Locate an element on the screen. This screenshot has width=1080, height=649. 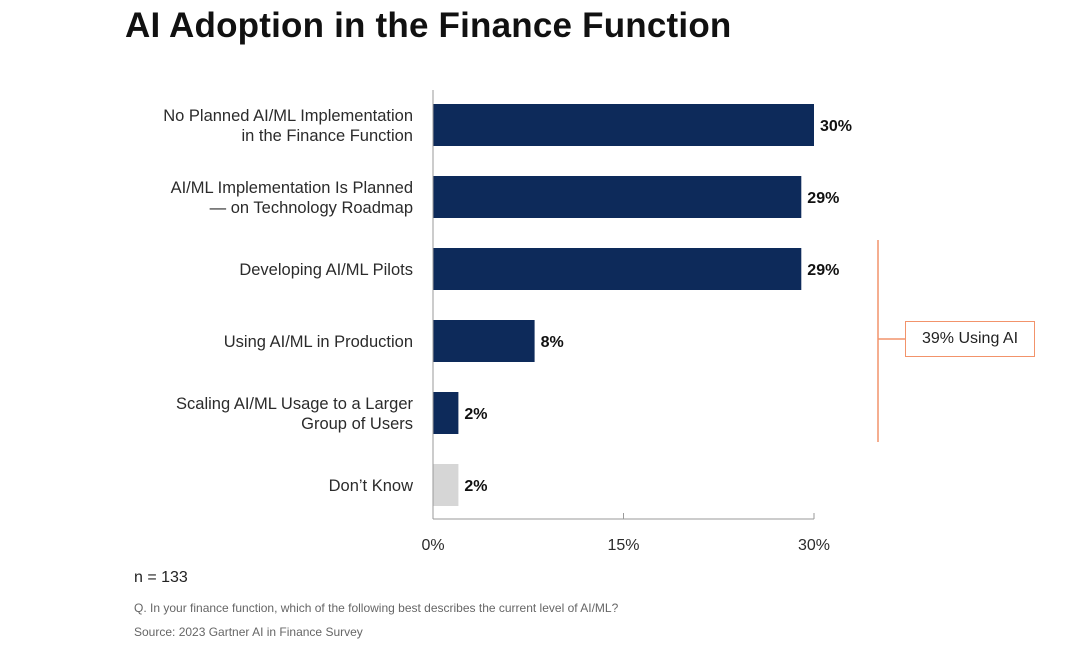
category-label-5: Don’t Know is located at coordinates (371, 486).